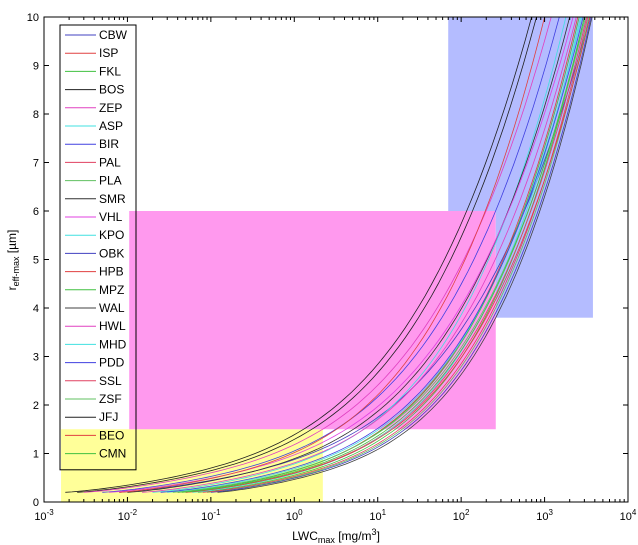 Image resolution: width=638 pixels, height=545 pixels. I want to click on x-tick-label: 10⁻¹, so click(211, 515).